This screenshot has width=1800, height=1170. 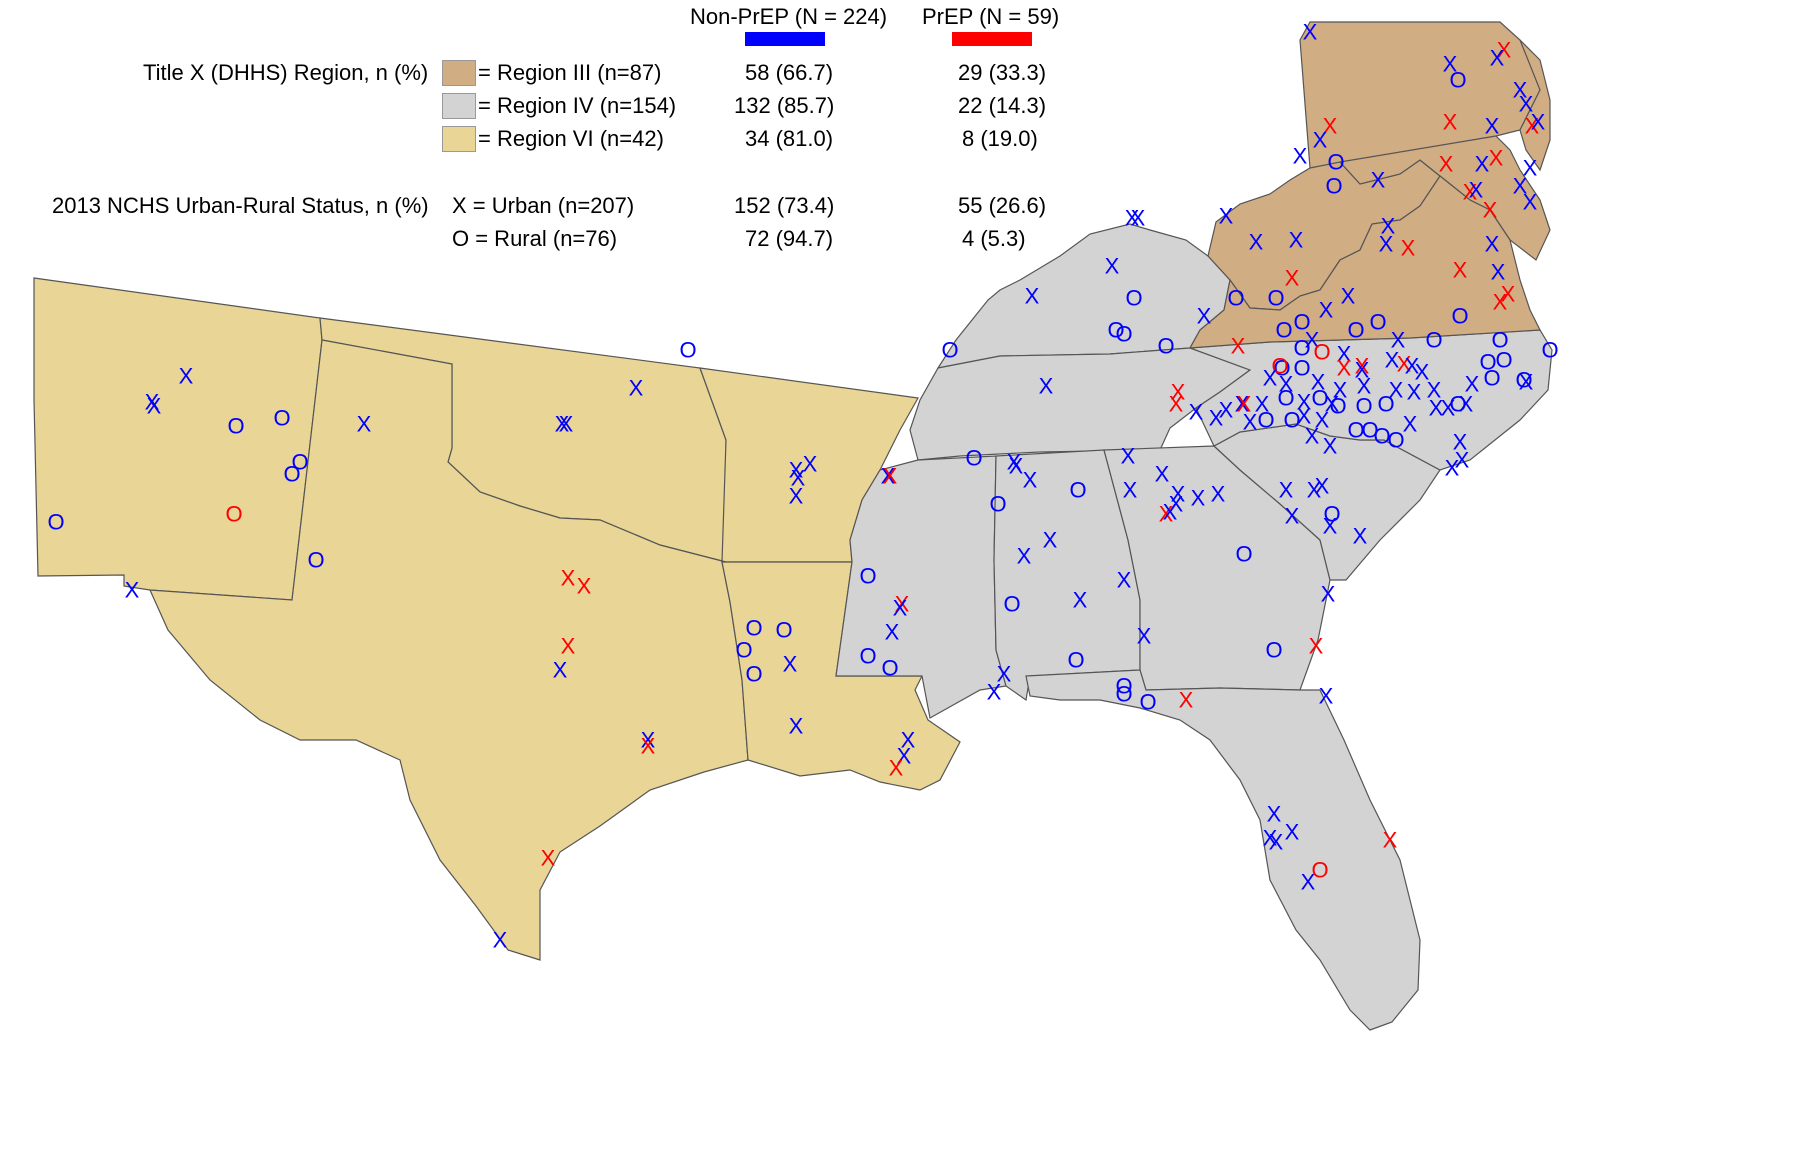 I want to click on region-iii-label: = Region III (n=87), so click(x=570, y=72).